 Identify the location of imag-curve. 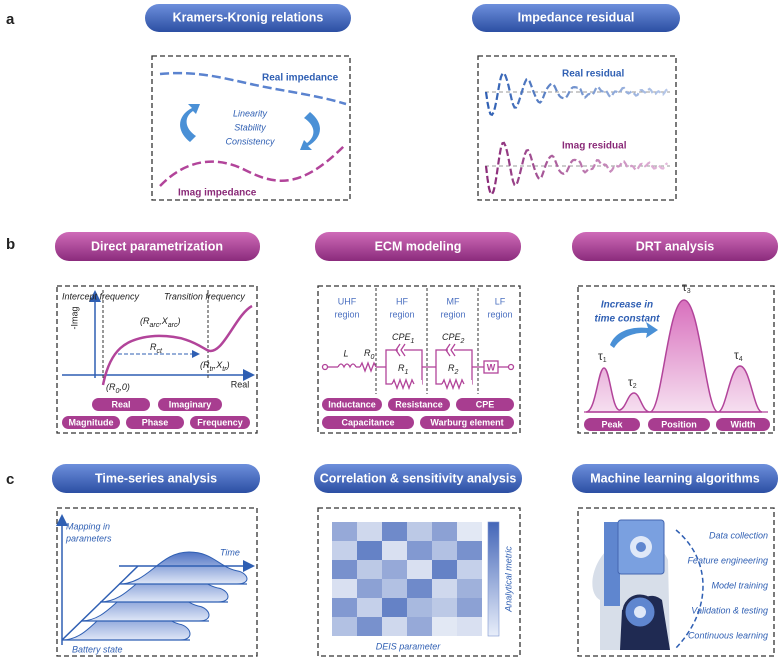
(252, 166).